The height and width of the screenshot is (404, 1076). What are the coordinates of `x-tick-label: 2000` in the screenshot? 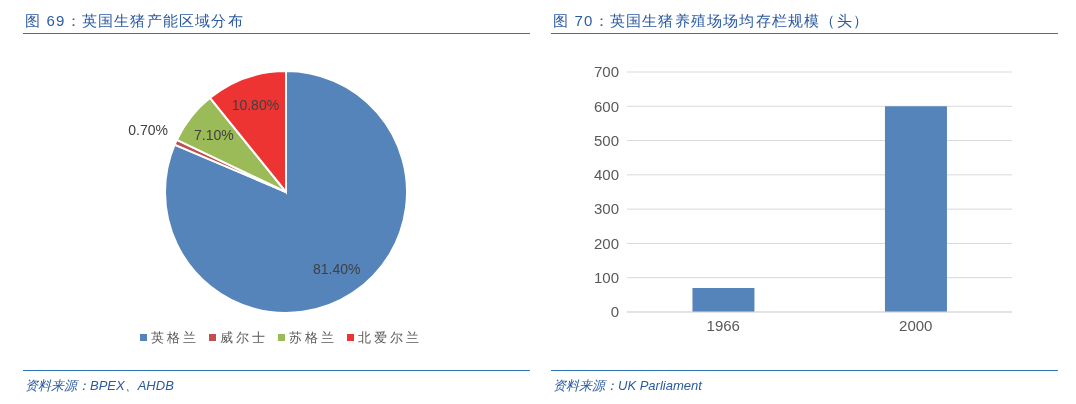 It's located at (916, 325).